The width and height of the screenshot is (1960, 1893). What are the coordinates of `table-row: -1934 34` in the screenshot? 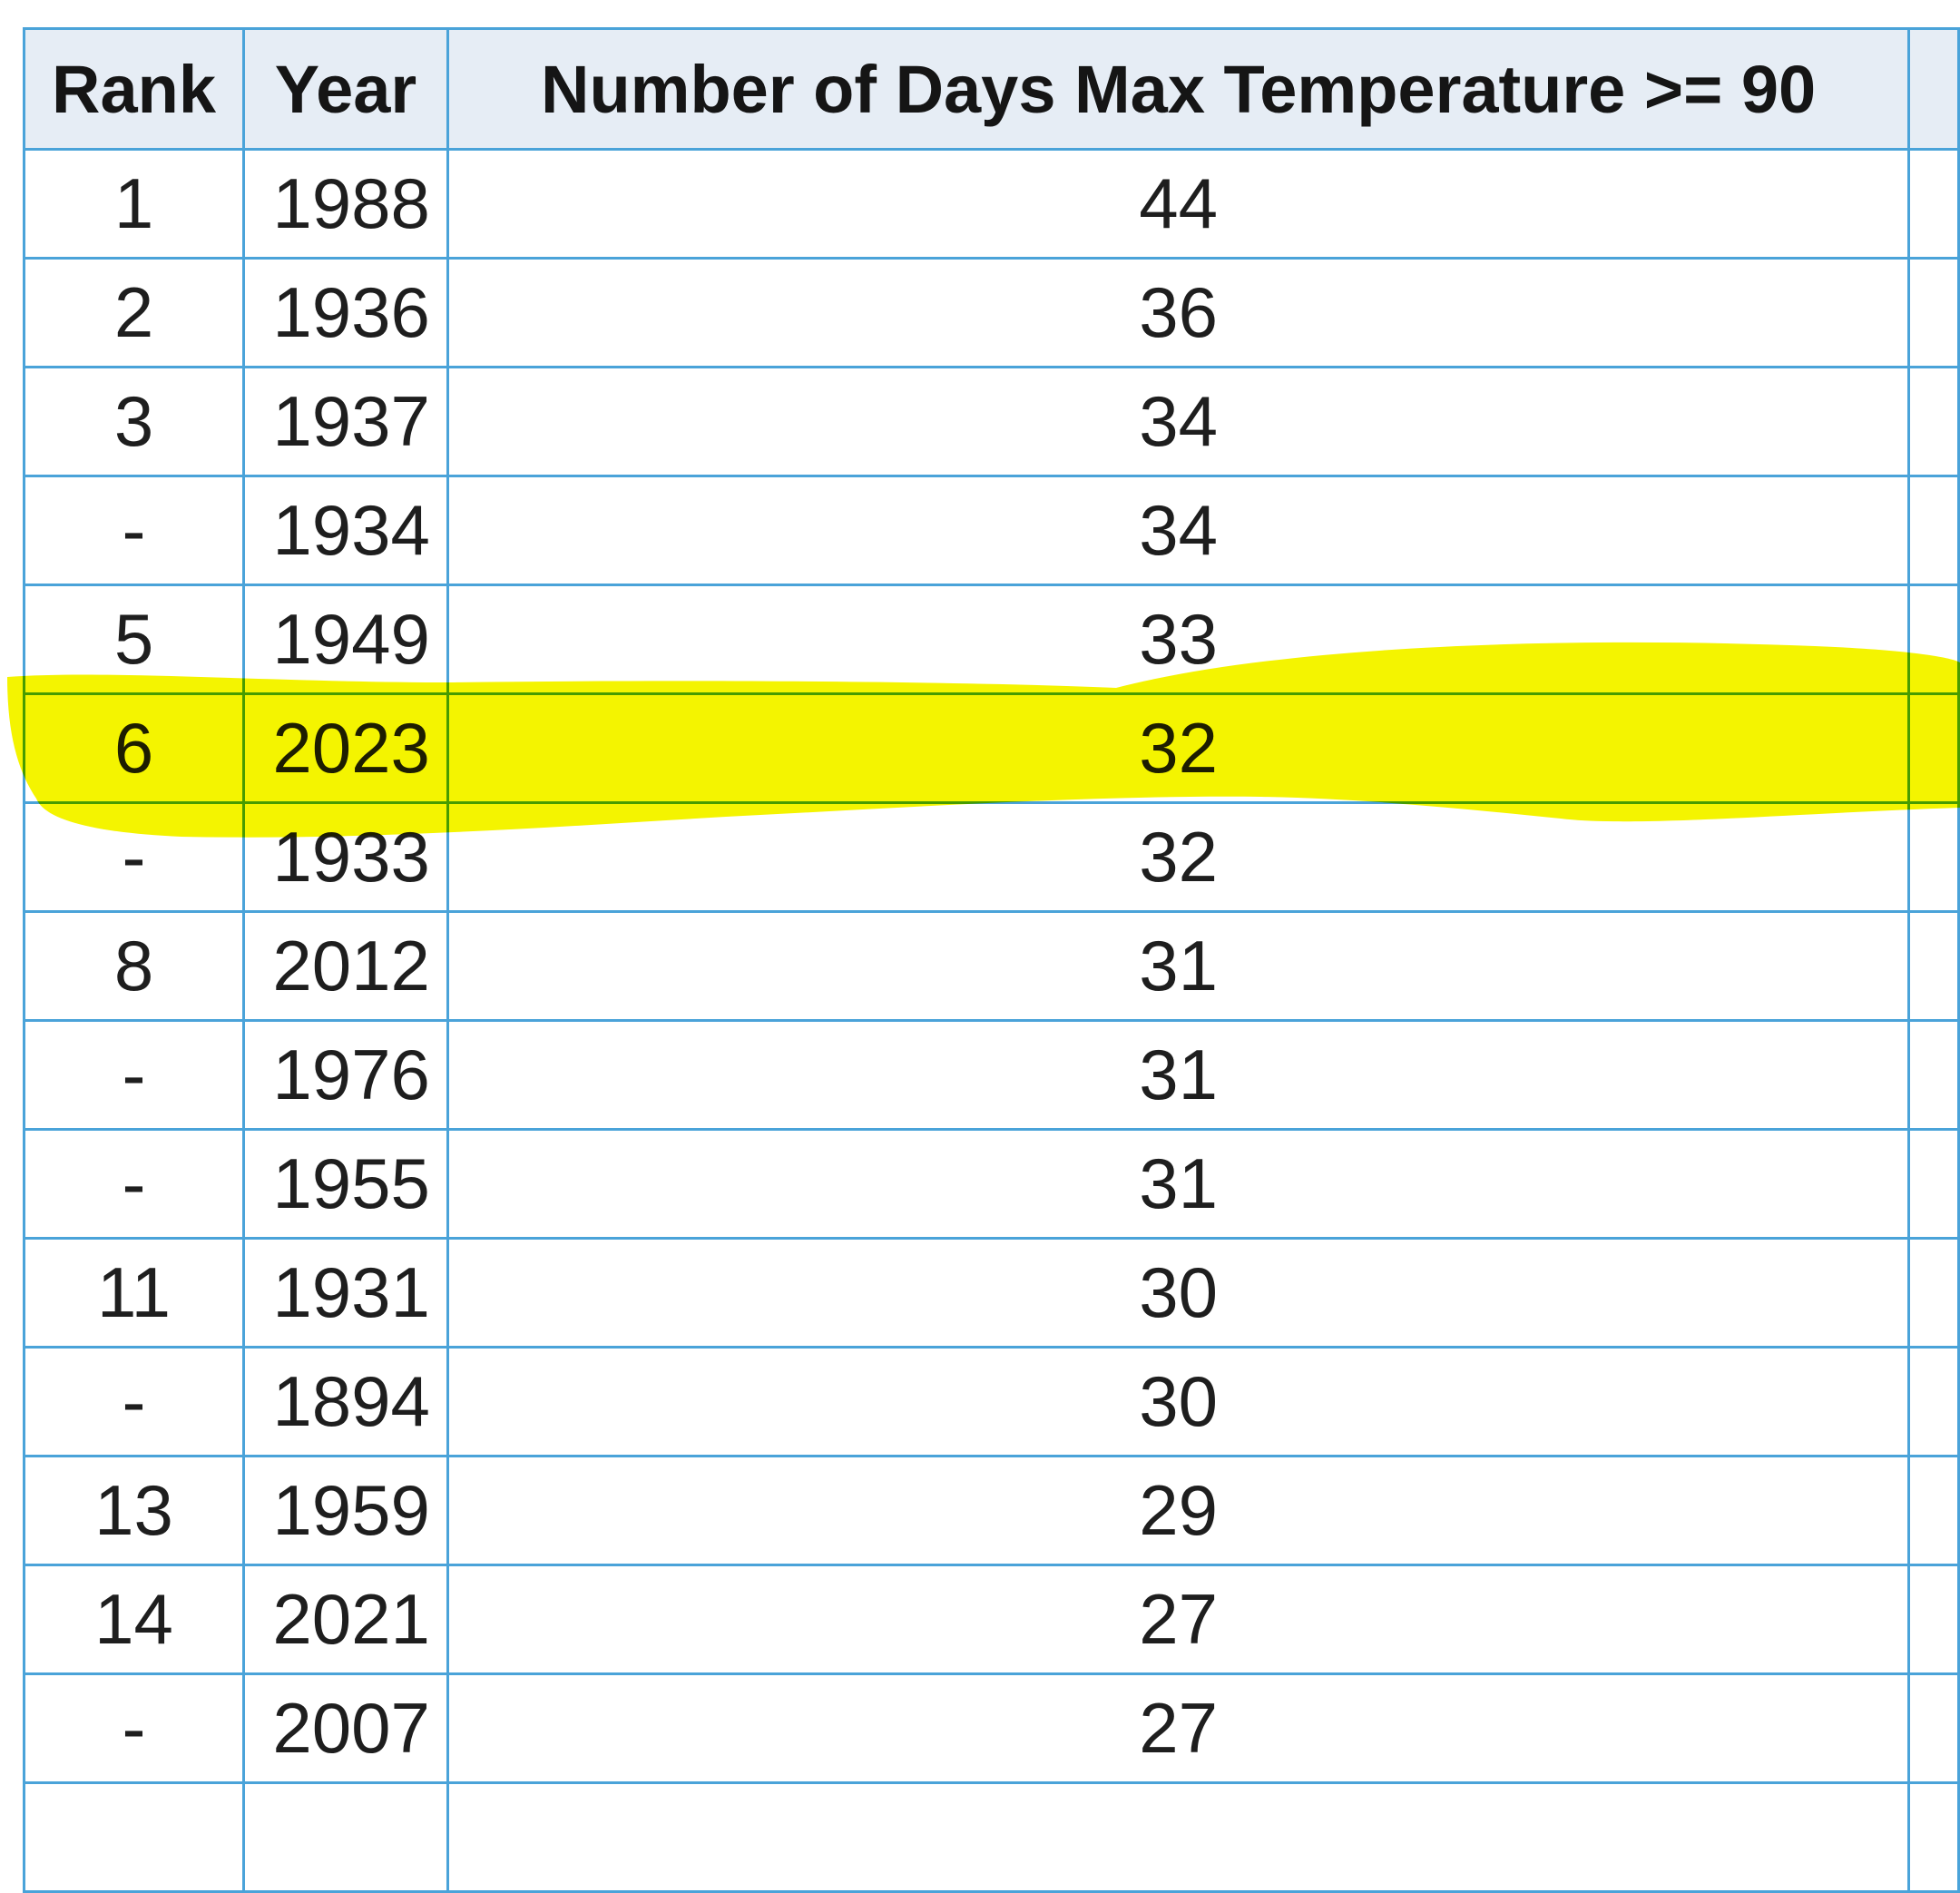 It's located at (991, 530).